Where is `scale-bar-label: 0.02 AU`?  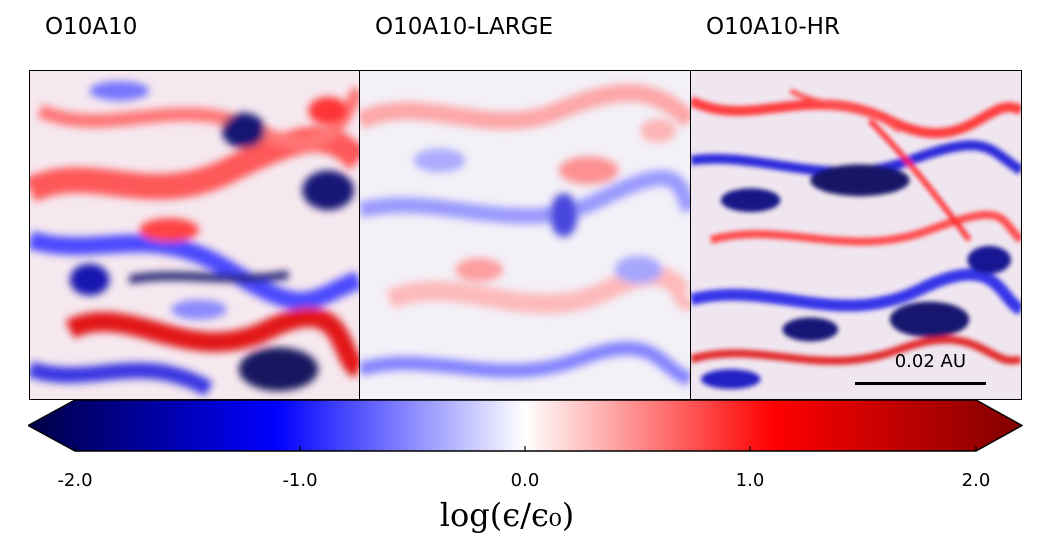
scale-bar-label: 0.02 AU is located at coordinates (930, 361).